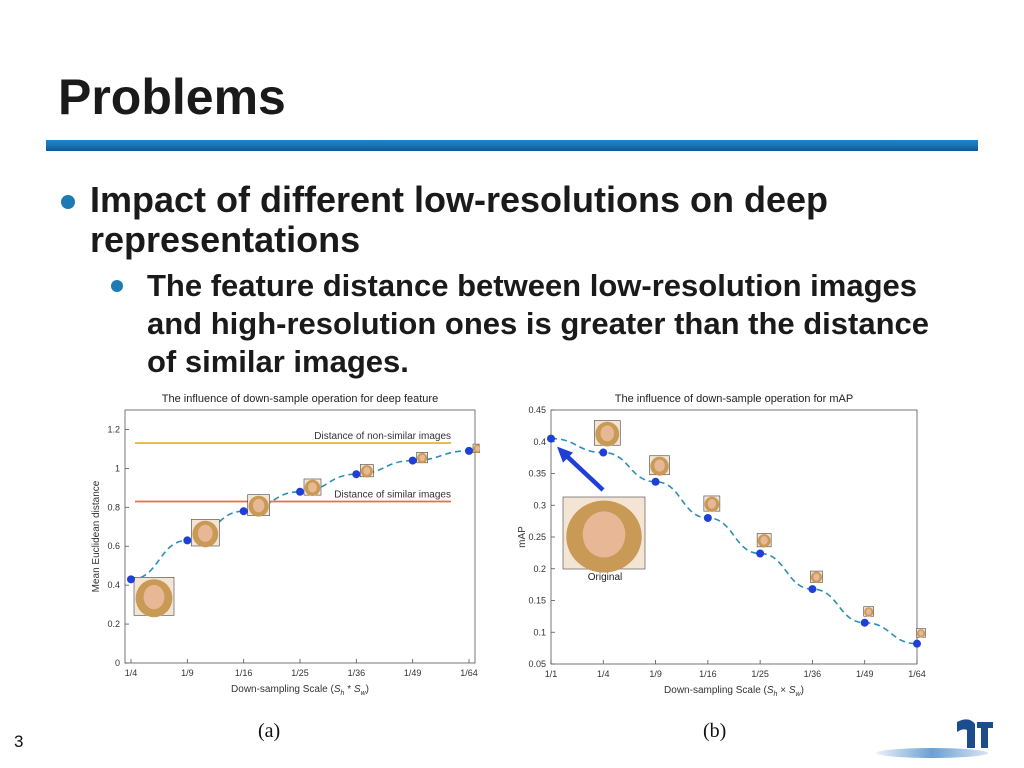 The image size is (1024, 768). Describe the element at coordinates (382, 436) in the screenshot. I see `reference-line-label: Distance of non-similar images` at that location.